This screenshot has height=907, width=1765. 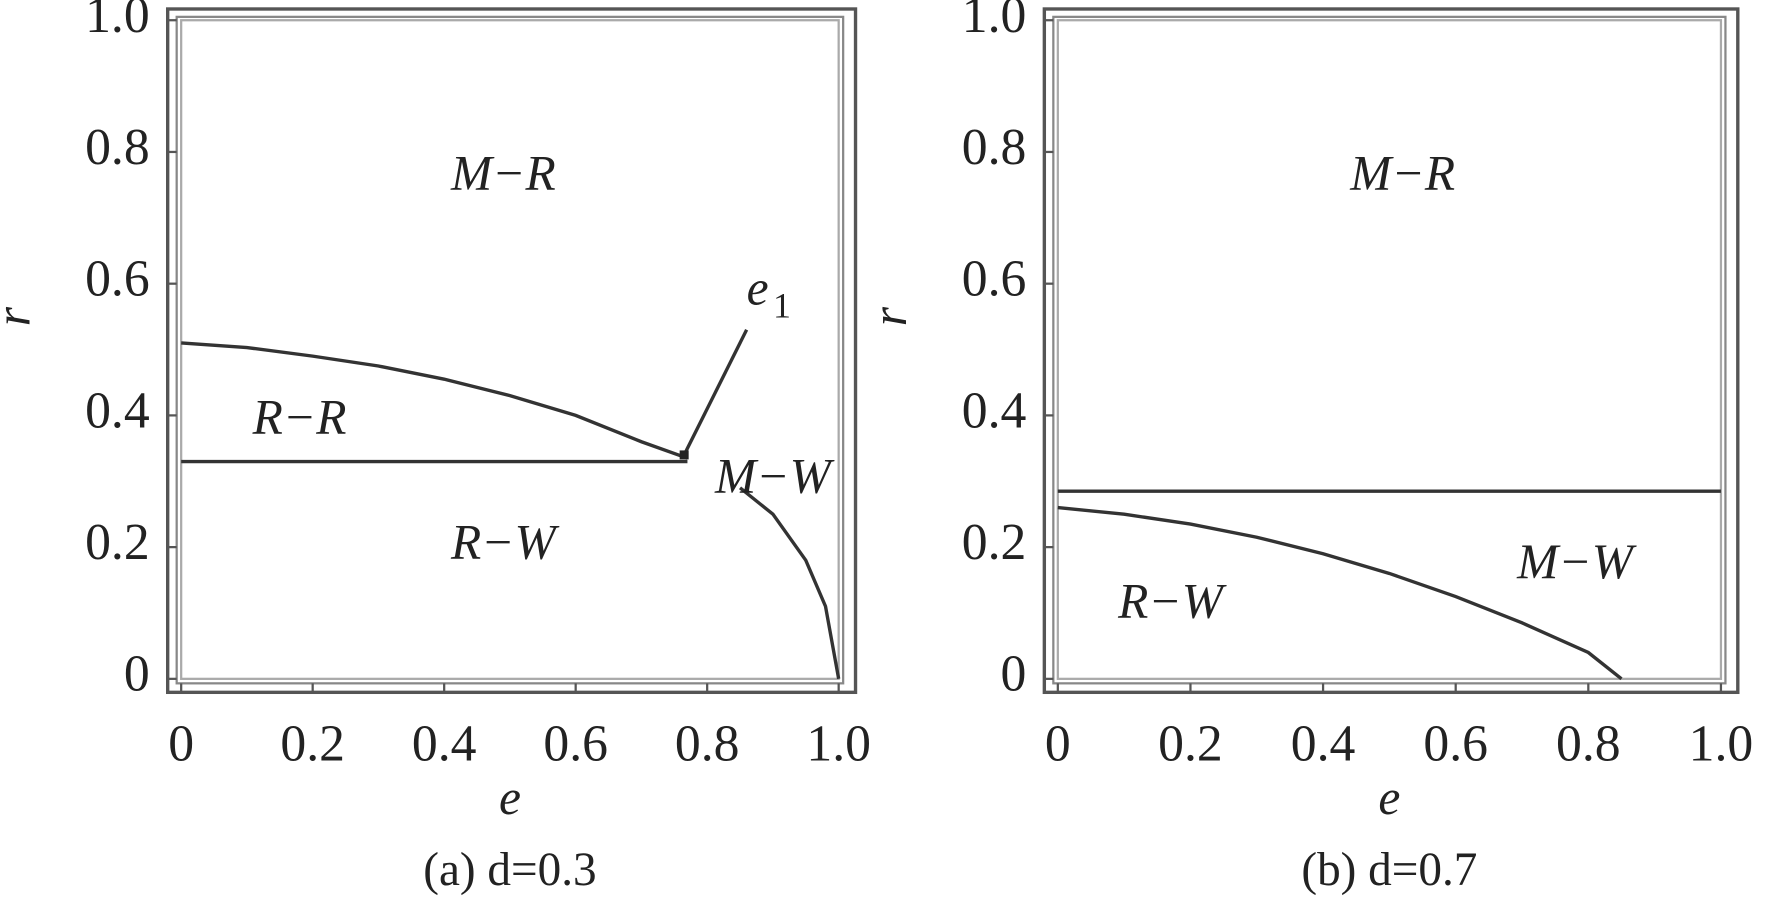 What do you see at coordinates (715, 392) in the screenshot?
I see `pointer` at bounding box center [715, 392].